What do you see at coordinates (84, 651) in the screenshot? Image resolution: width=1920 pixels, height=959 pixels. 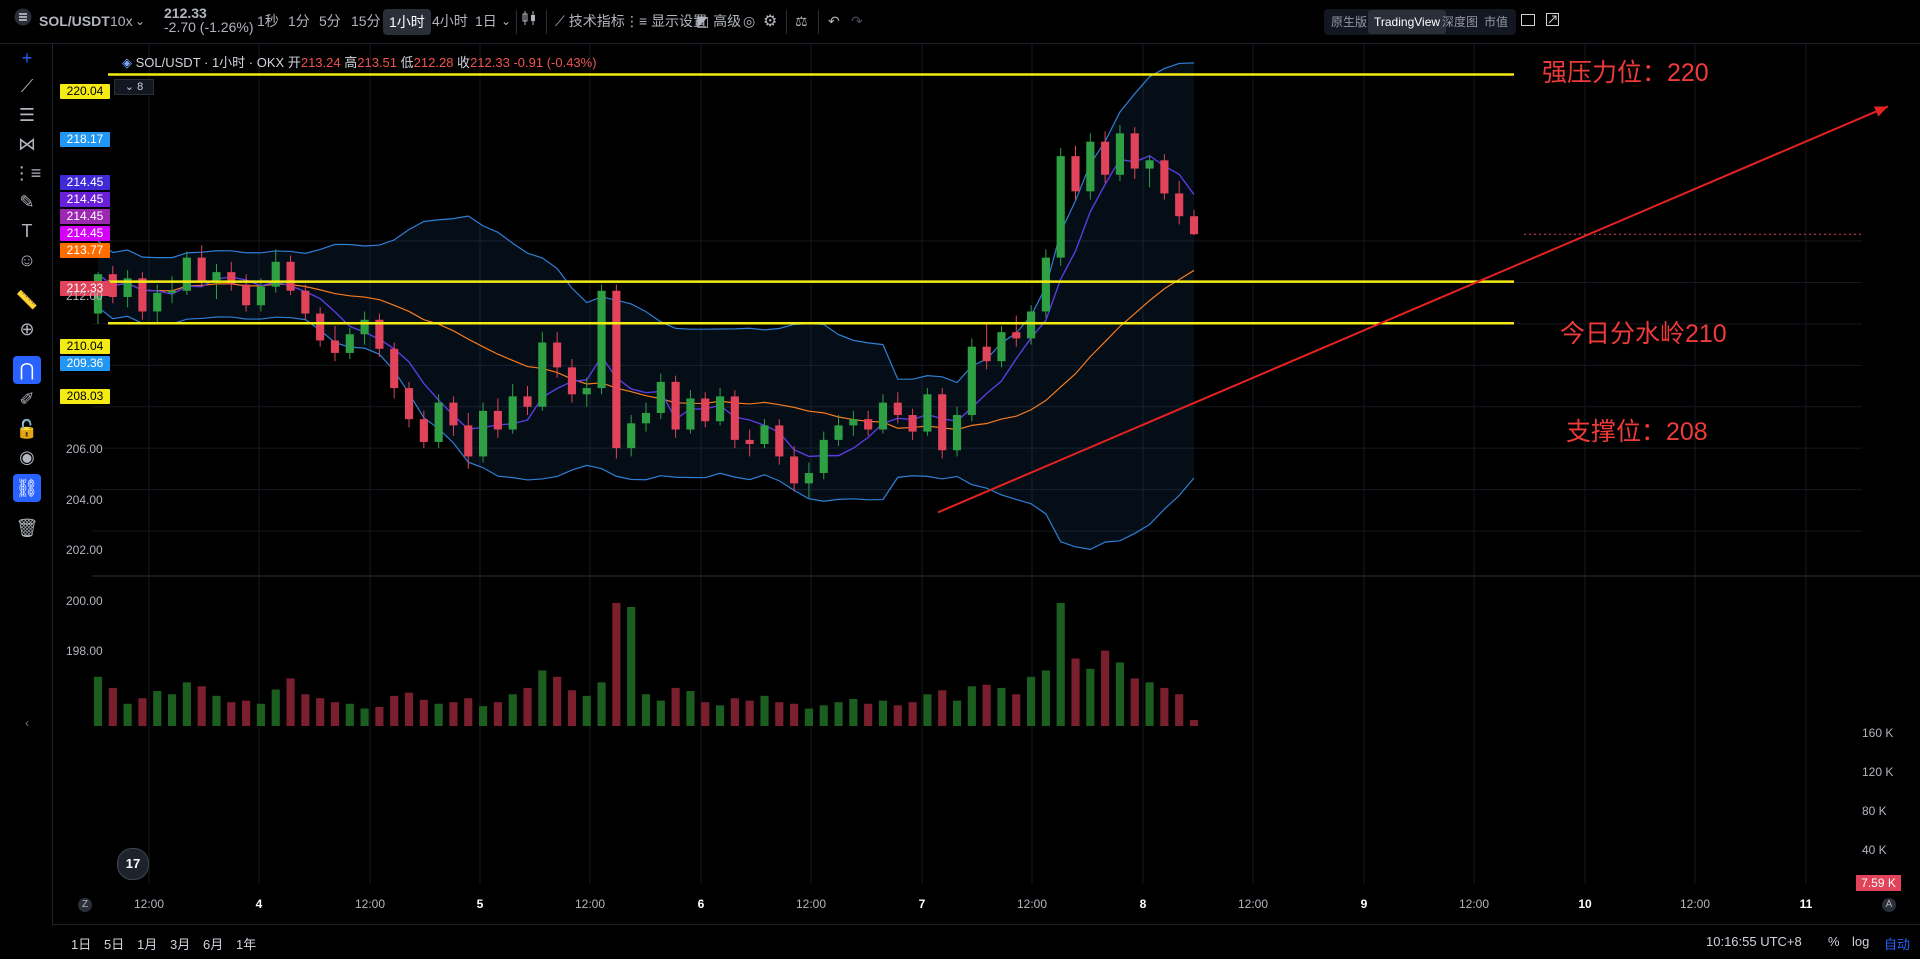 I see `y-tick: 198.00` at bounding box center [84, 651].